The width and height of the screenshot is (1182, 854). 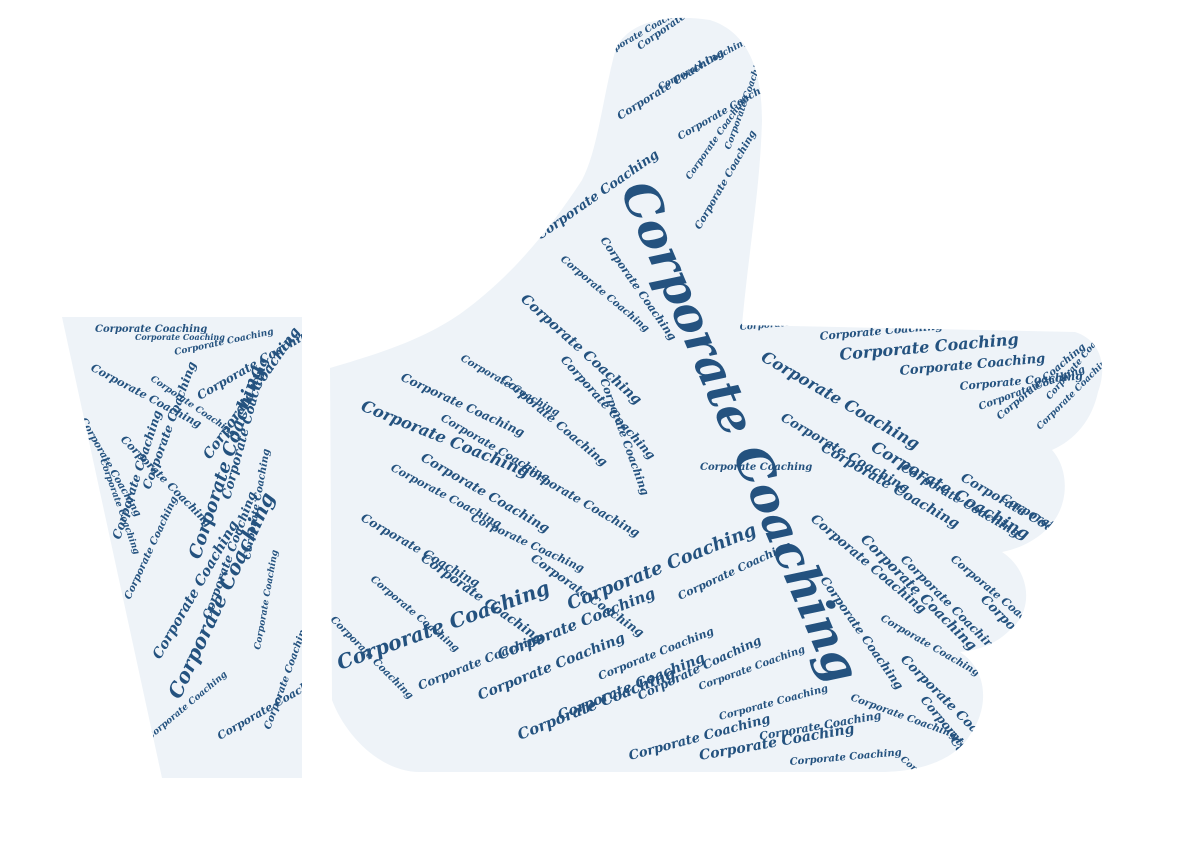 What do you see at coordinates (182, 547) in the screenshot?
I see `cuff-shape` at bounding box center [182, 547].